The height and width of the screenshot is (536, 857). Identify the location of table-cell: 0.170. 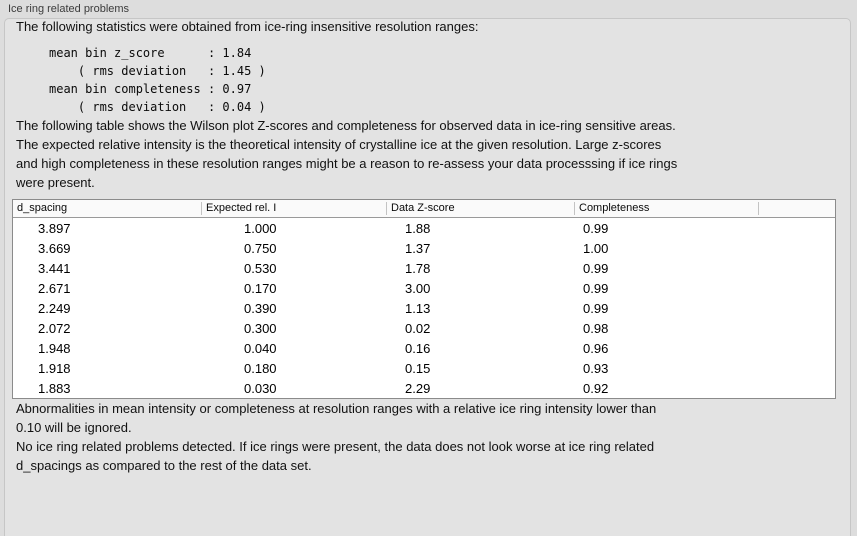
(260, 288).